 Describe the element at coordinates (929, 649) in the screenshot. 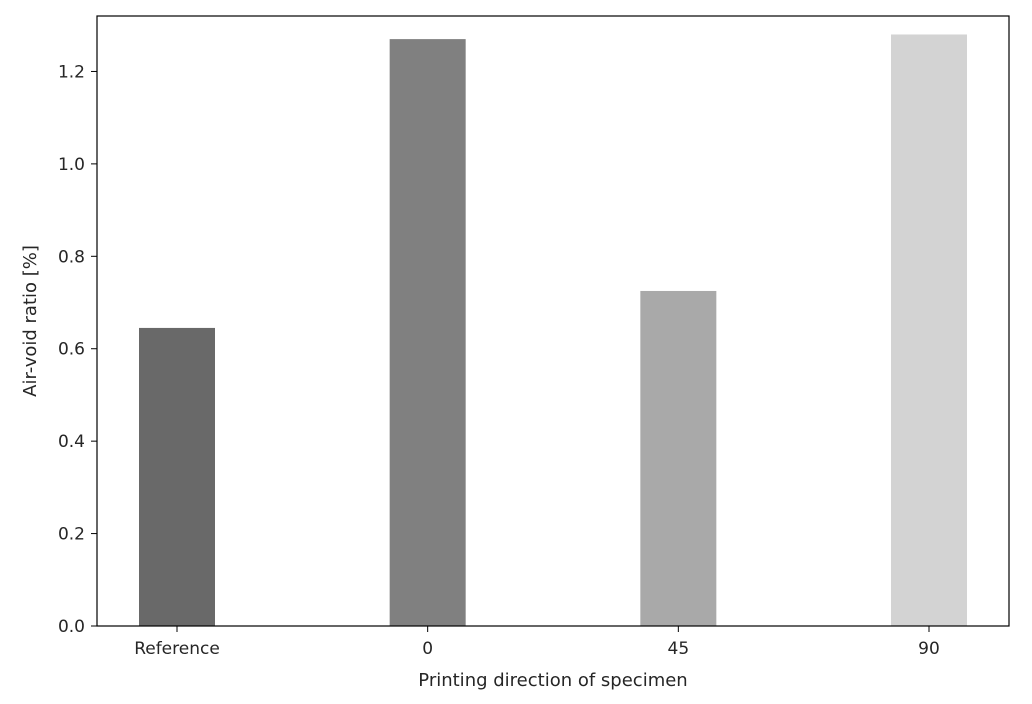

I see `x-tick-label: 90` at that location.